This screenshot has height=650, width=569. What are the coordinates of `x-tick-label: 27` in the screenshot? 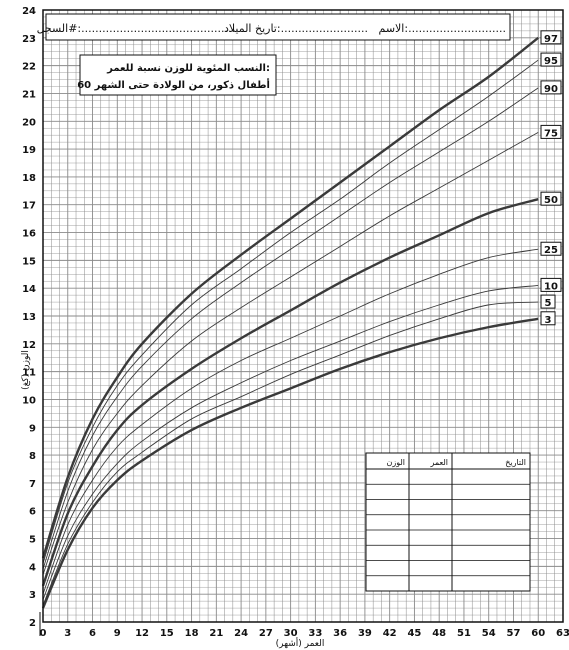 It's located at (266, 633).